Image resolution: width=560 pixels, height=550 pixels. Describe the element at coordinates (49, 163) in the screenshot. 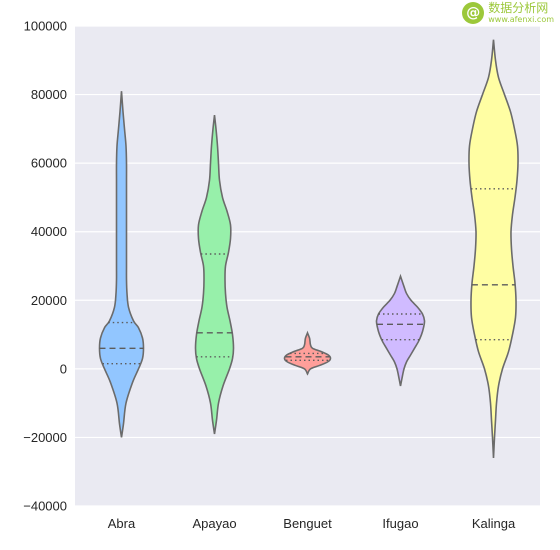

I see `y-tick-label: 60000` at that location.